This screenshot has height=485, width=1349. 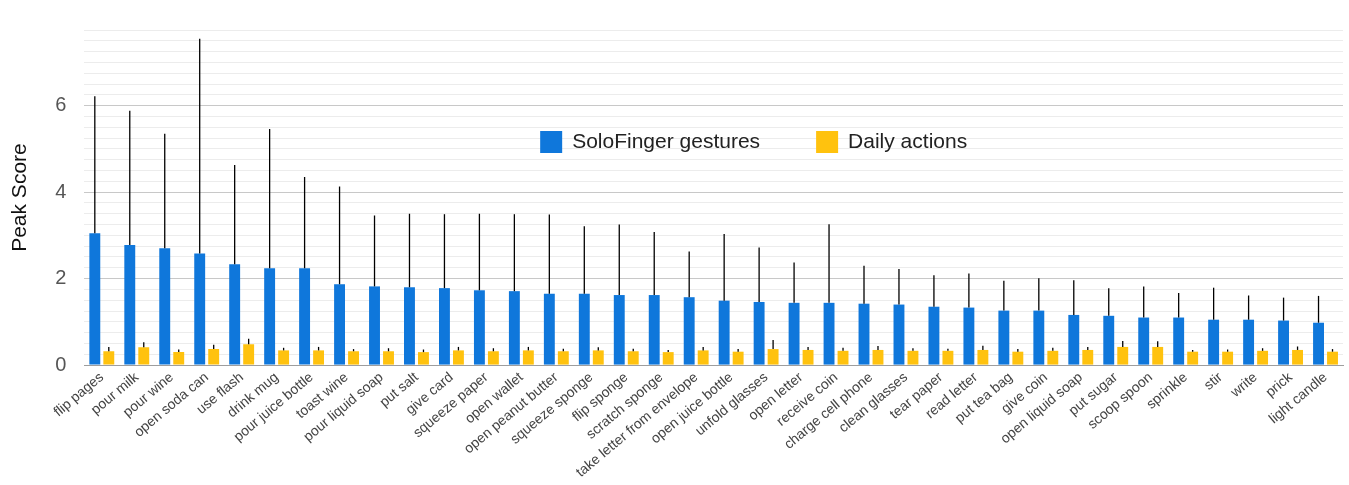 I want to click on y-axis-title: Peak Score, so click(x=19, y=197).